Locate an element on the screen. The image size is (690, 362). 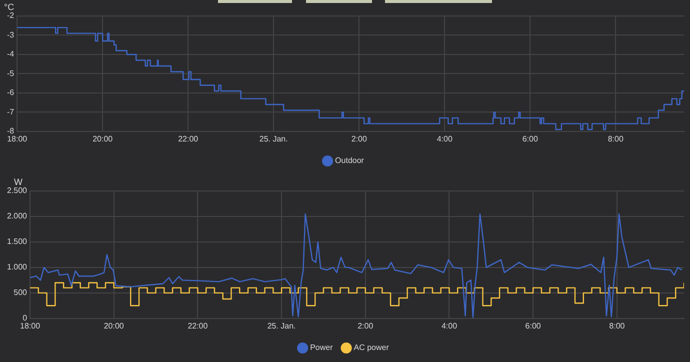
y-axis-title: °C is located at coordinates (9, 7).